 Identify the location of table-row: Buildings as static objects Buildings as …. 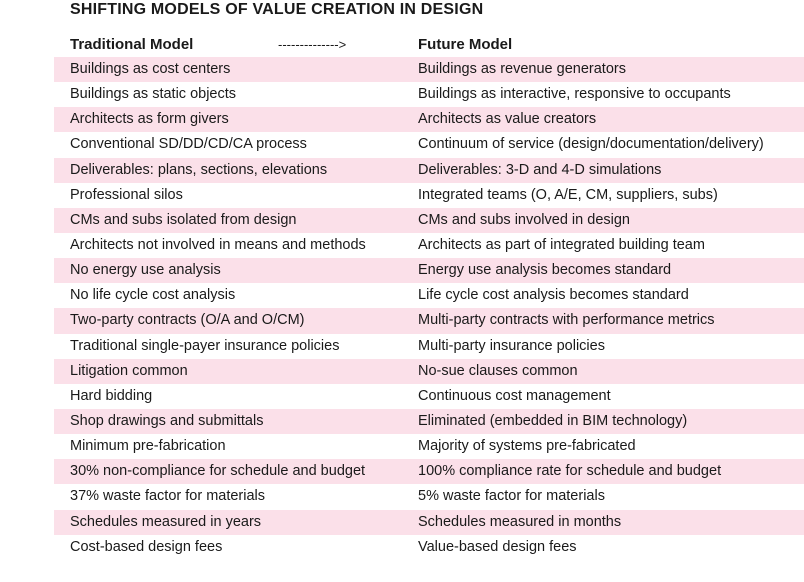
(429, 94).